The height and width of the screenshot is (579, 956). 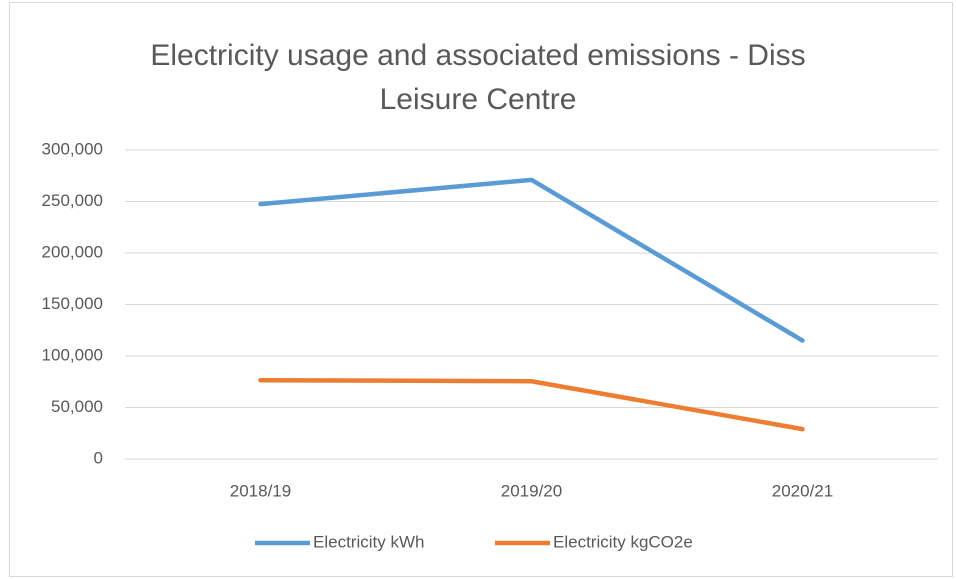 What do you see at coordinates (531, 404) in the screenshot?
I see `series-line` at bounding box center [531, 404].